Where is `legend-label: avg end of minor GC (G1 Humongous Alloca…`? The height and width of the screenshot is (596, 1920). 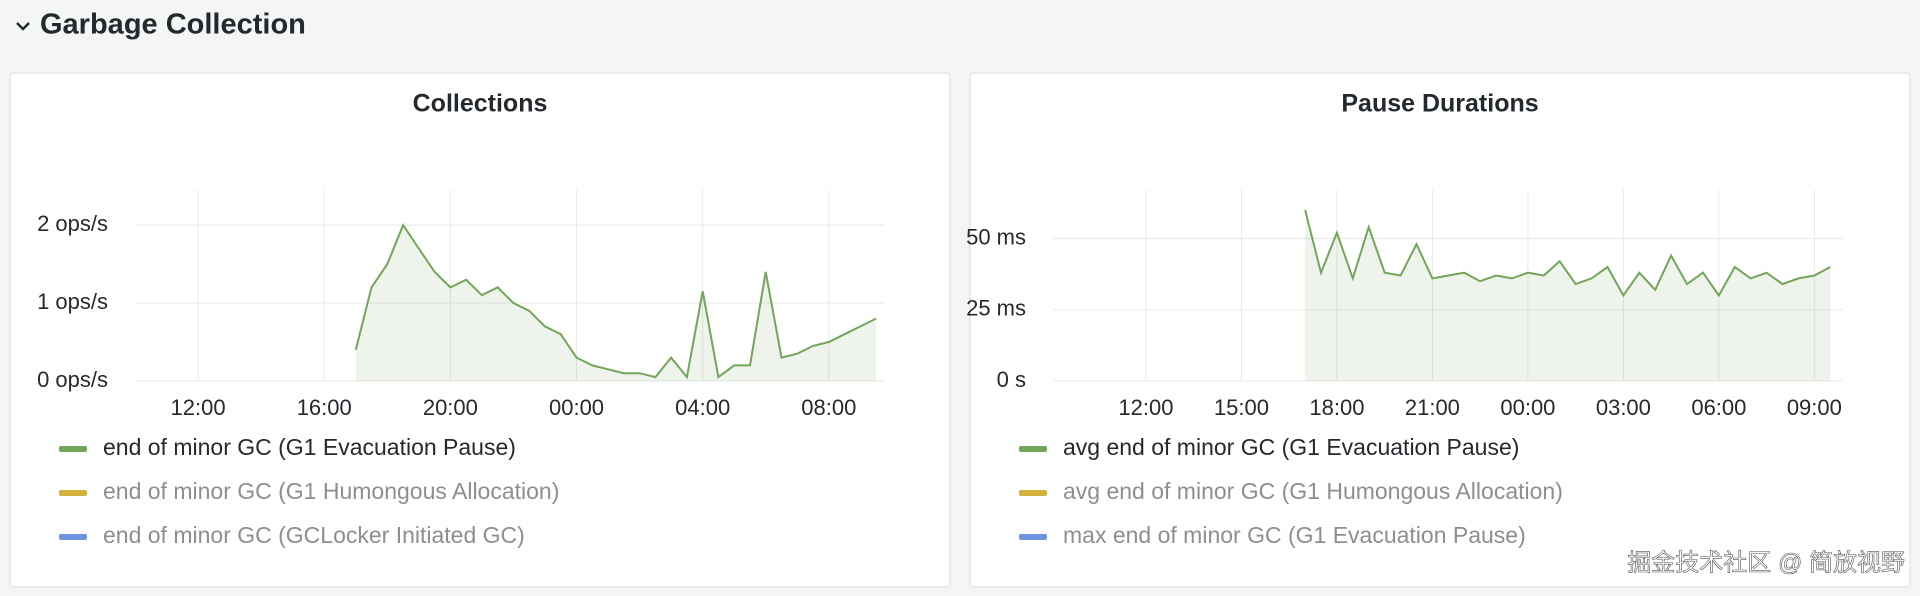 legend-label: avg end of minor GC (G1 Humongous Alloca… is located at coordinates (1313, 491).